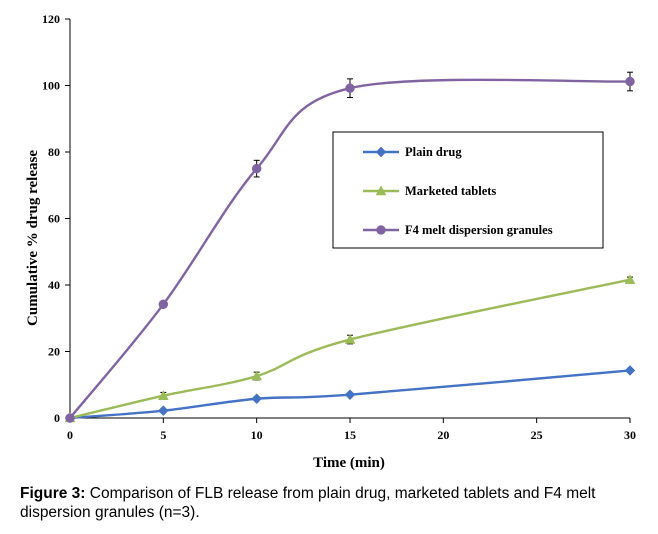 The height and width of the screenshot is (534, 658). What do you see at coordinates (163, 435) in the screenshot?
I see `x-tick-label: 5` at bounding box center [163, 435].